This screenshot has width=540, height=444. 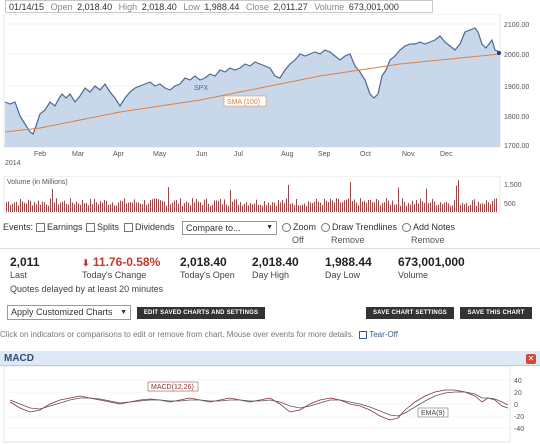 I want to click on ema-label: EMA(9), so click(x=433, y=413).